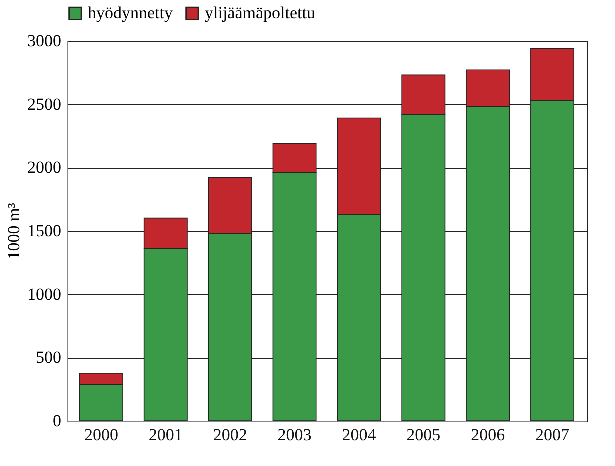  Describe the element at coordinates (45, 41) in the screenshot. I see `y-tick-label: 3000` at that location.